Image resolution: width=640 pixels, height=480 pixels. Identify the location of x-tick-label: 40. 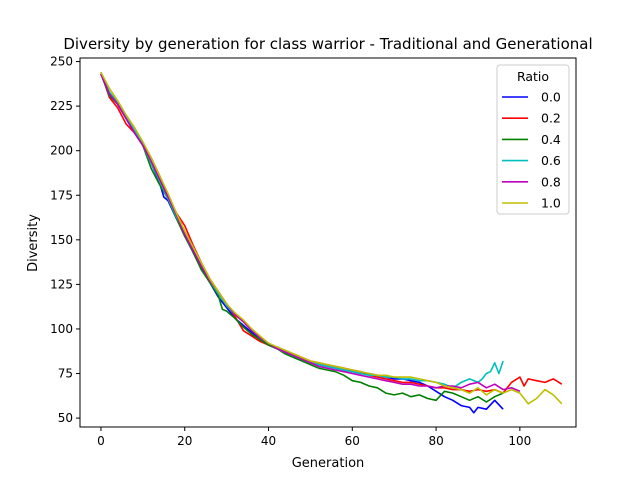
(268, 441).